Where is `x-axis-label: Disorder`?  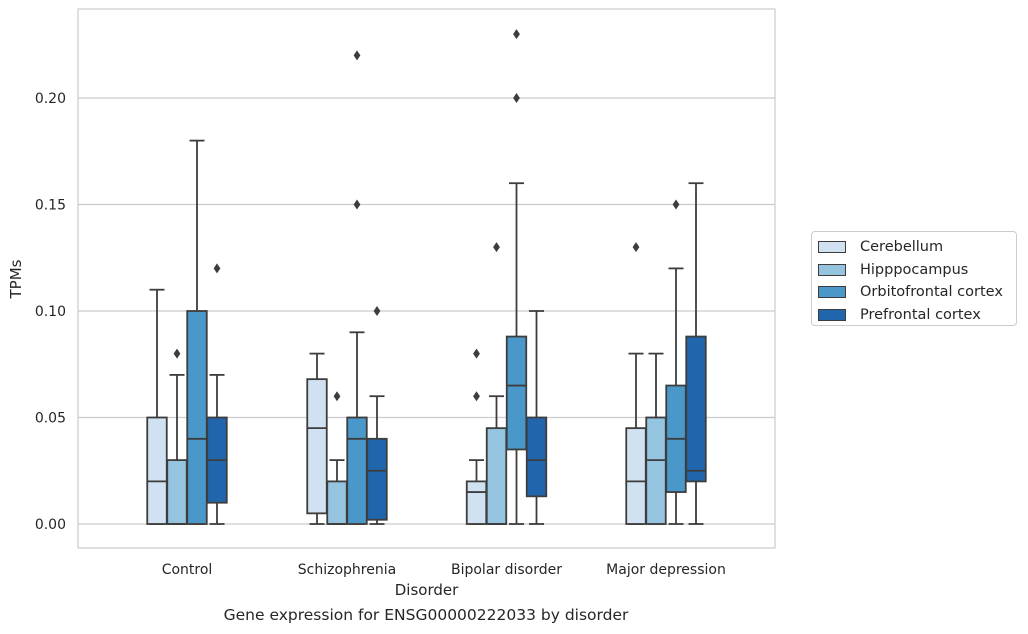
x-axis-label: Disorder is located at coordinates (427, 590).